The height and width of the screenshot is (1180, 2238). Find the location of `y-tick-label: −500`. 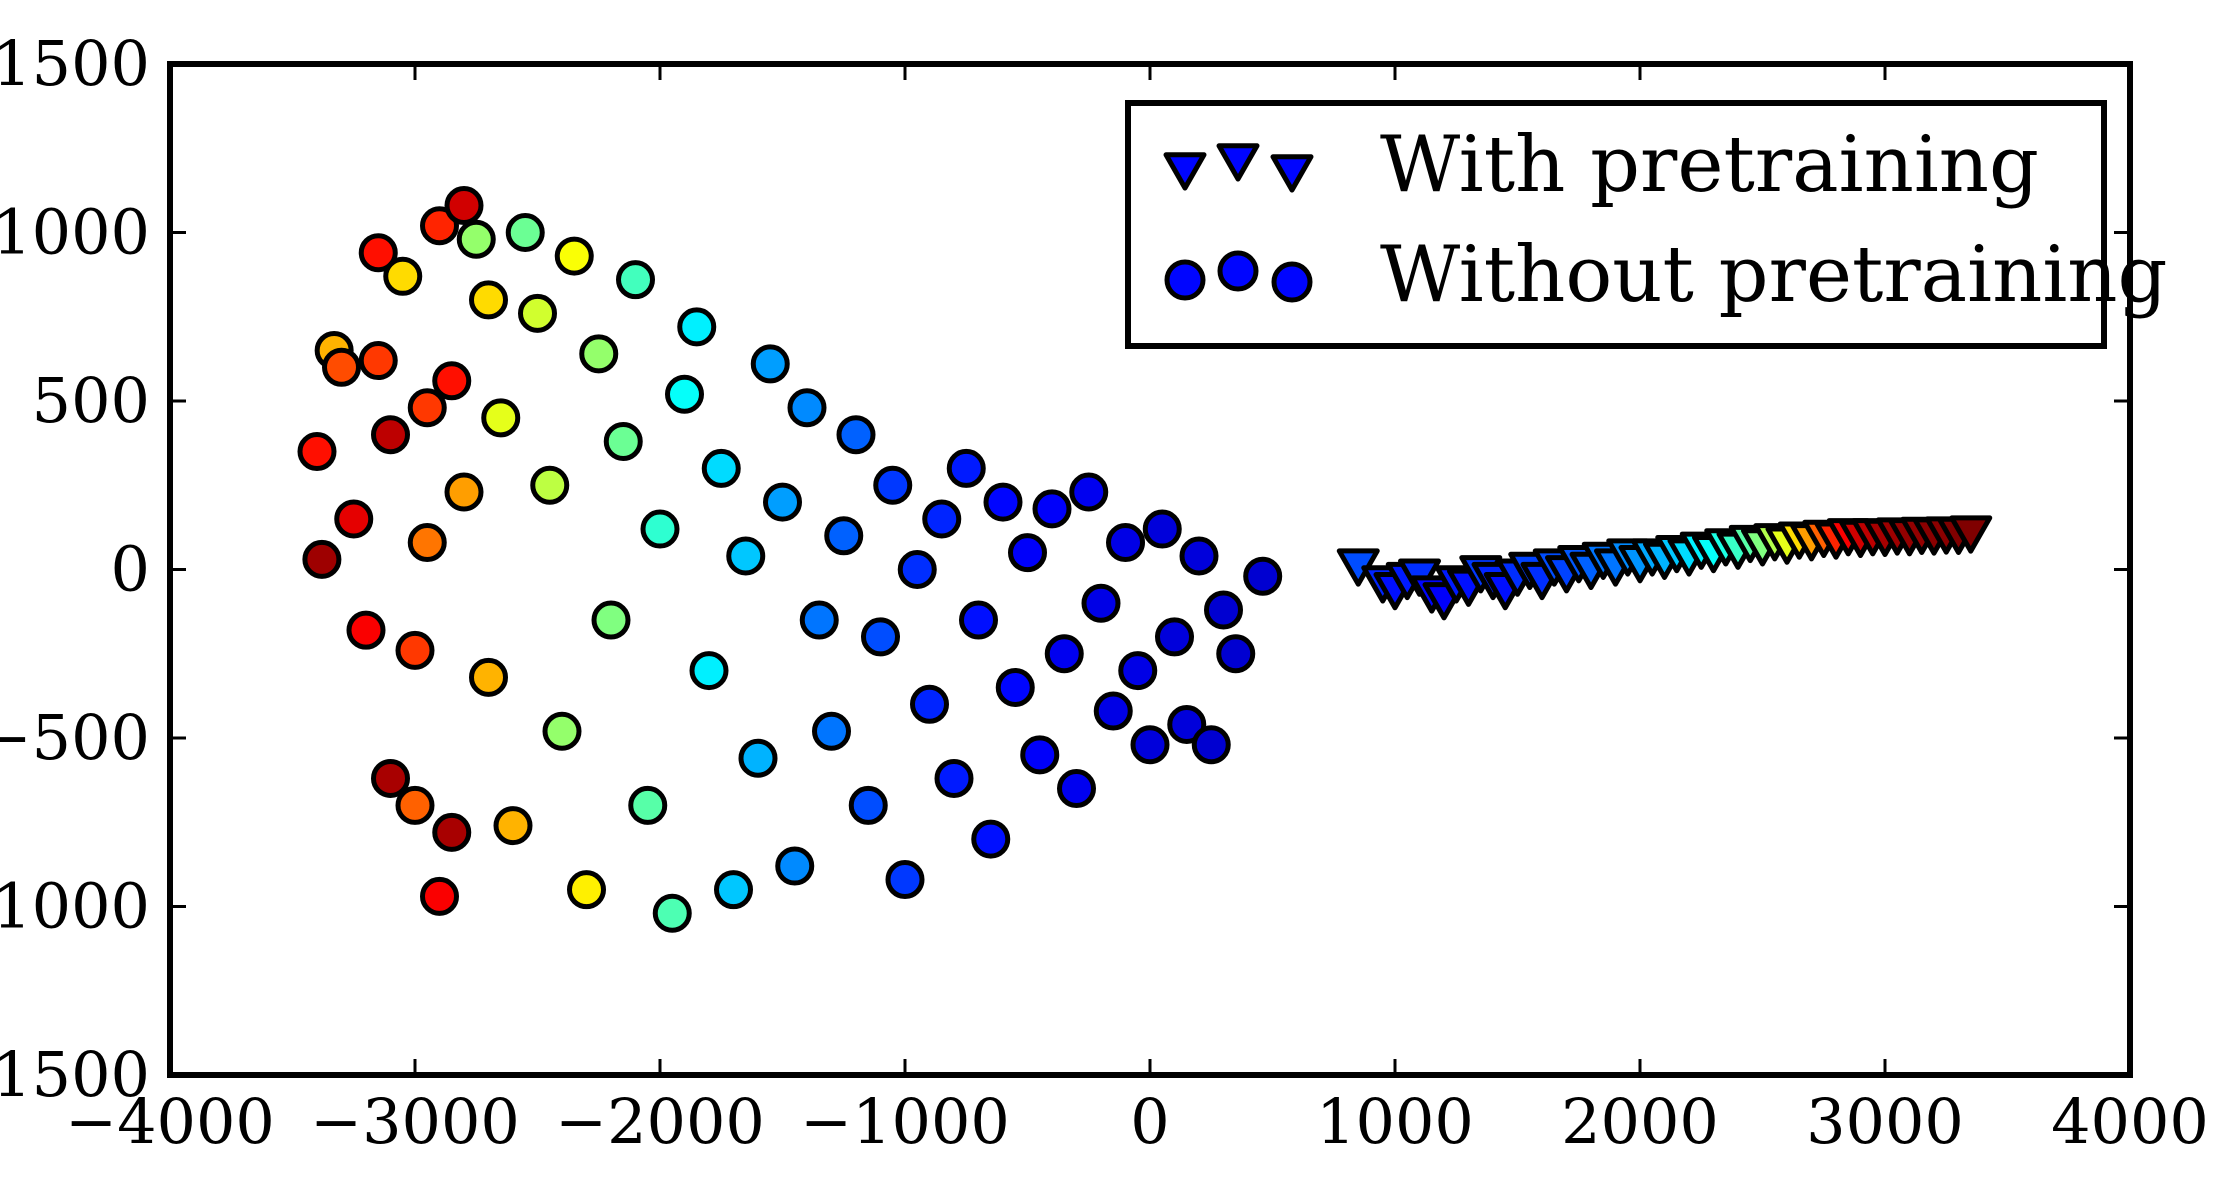

y-tick-label: −500 is located at coordinates (75, 737).